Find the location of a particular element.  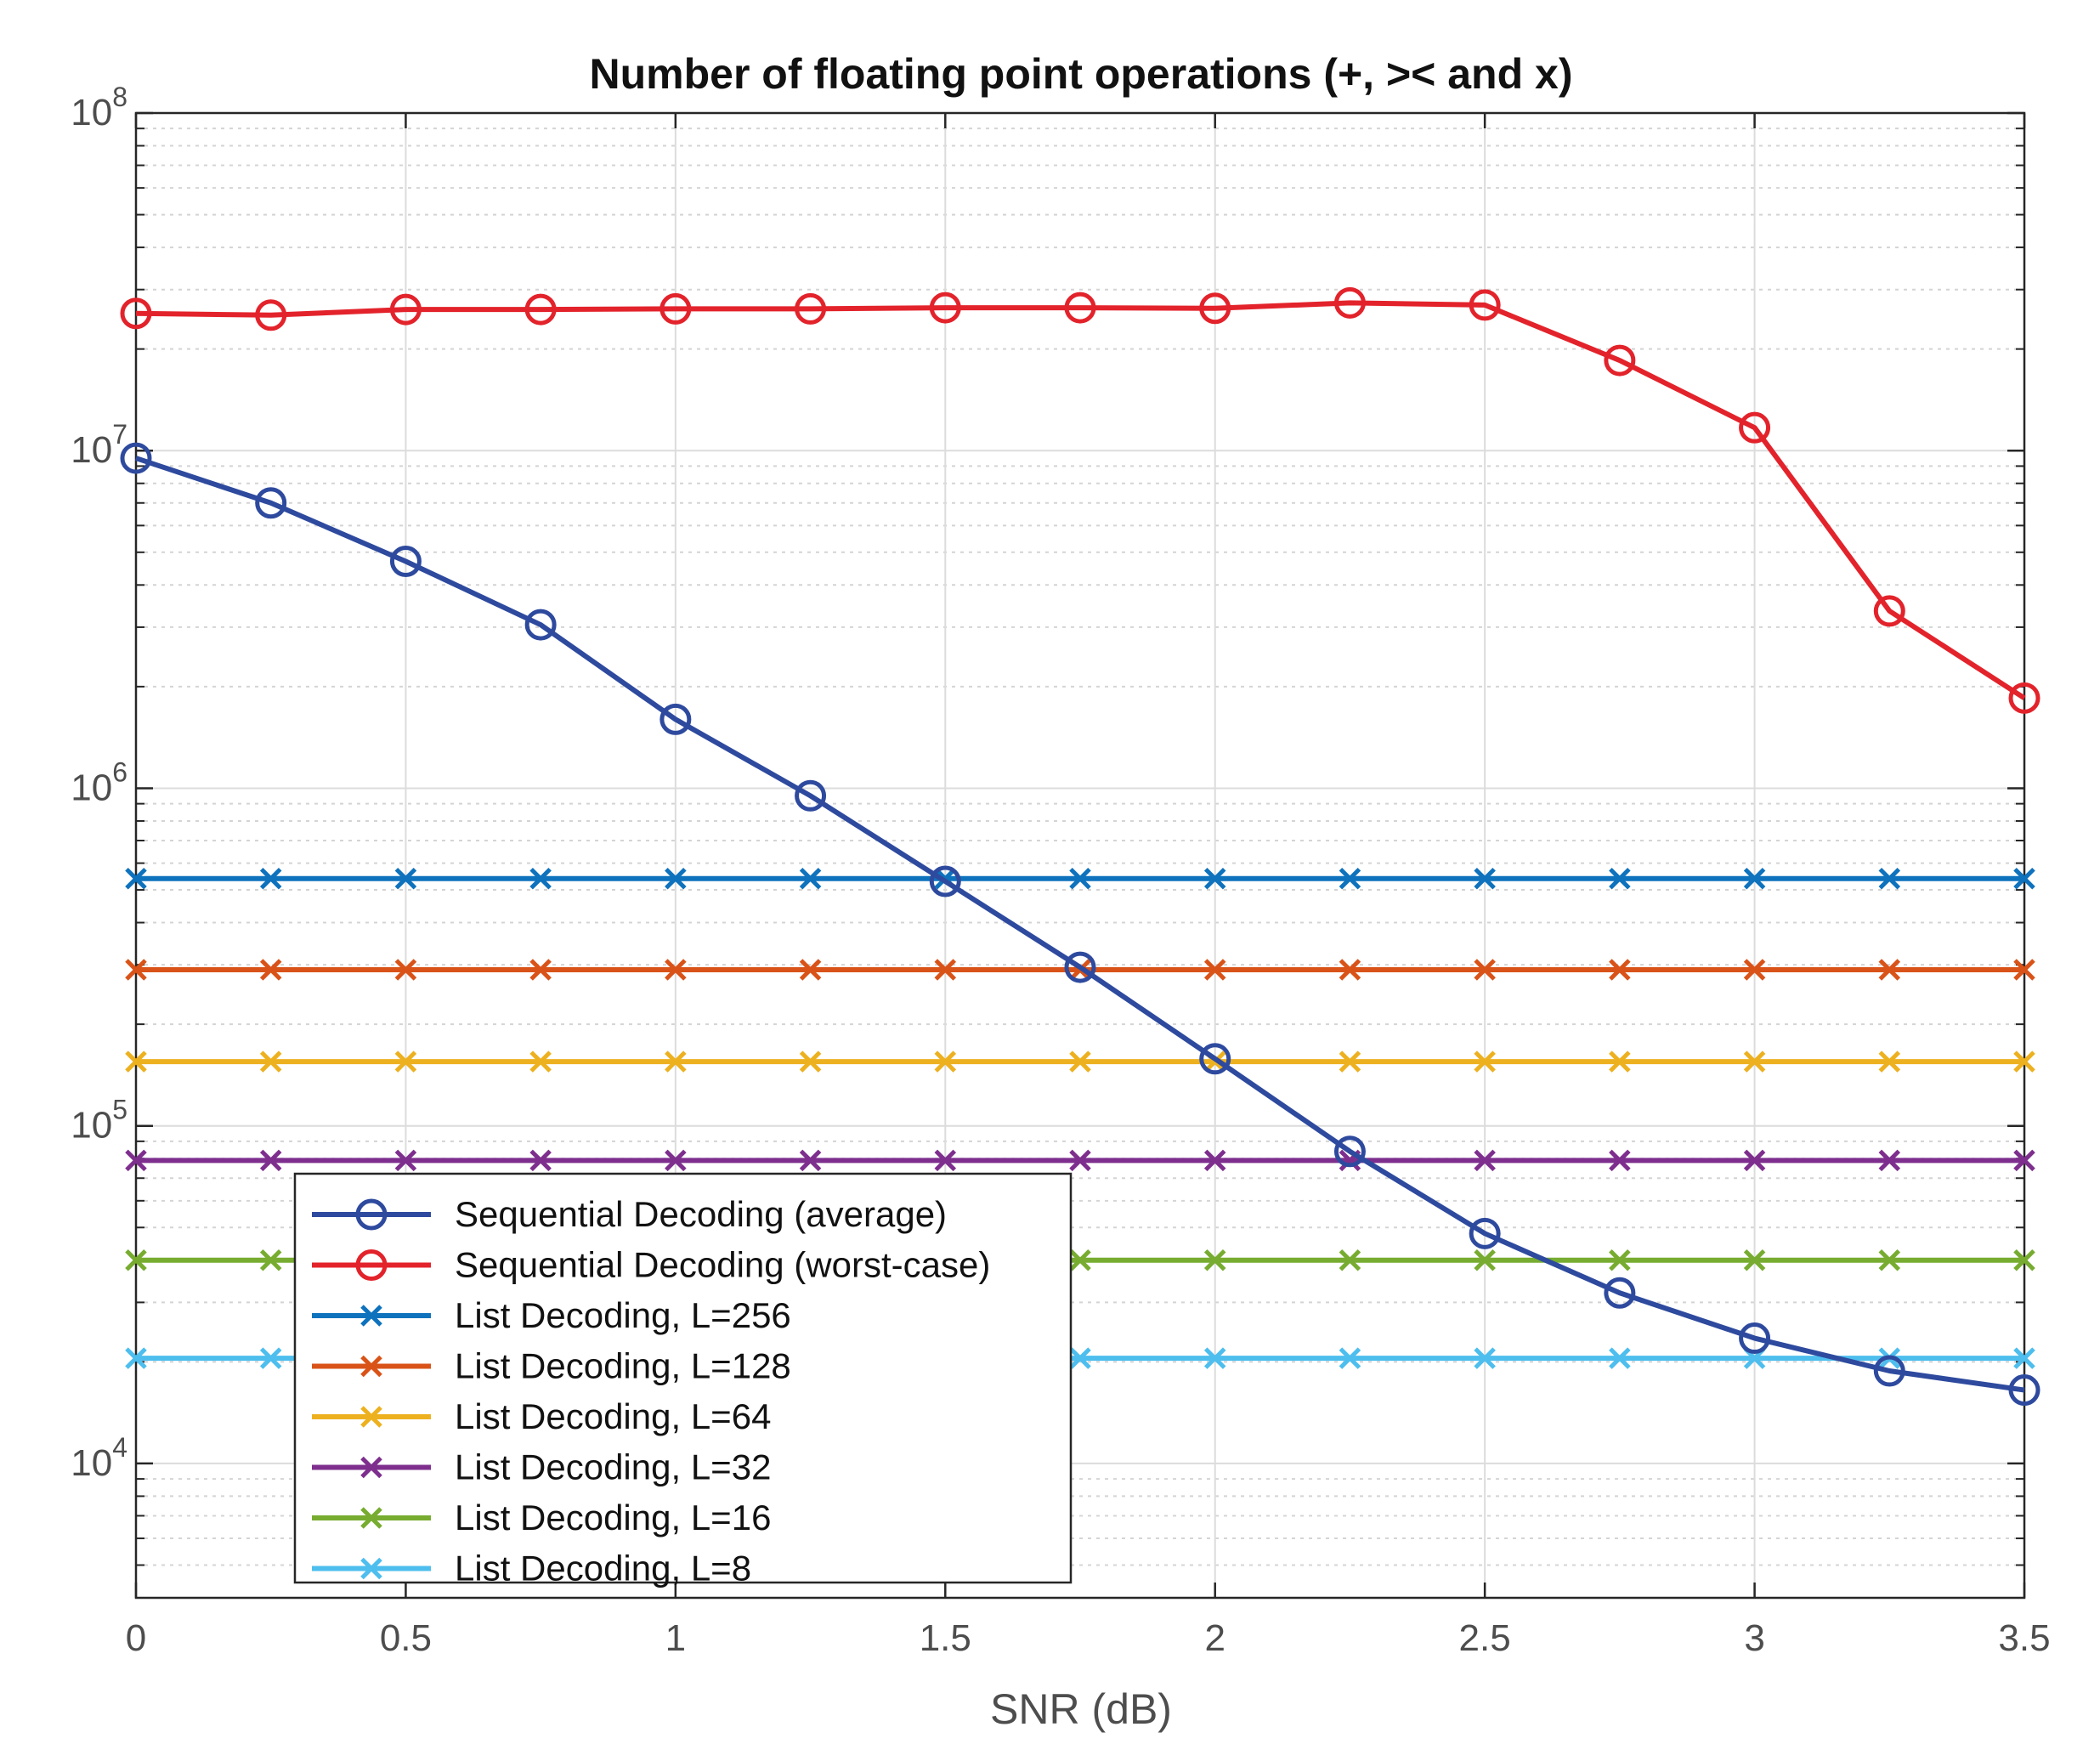

legend-entry: List Decoding, L=256 is located at coordinates (552, 1315).